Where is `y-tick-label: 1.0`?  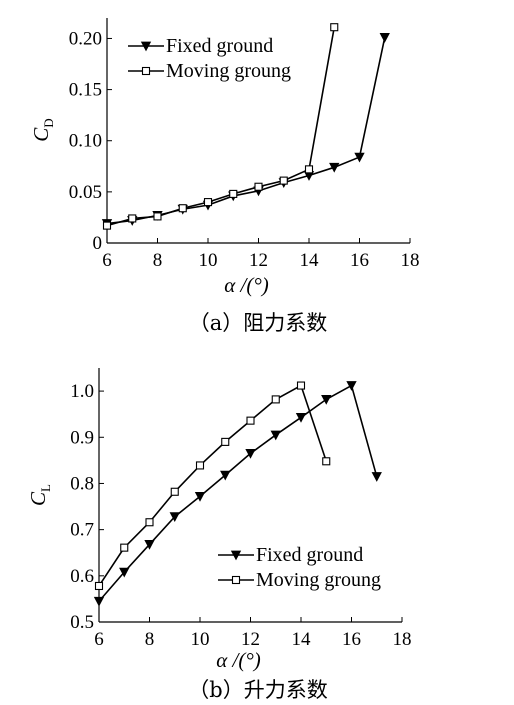
y-tick-label: 1.0 is located at coordinates (82, 391).